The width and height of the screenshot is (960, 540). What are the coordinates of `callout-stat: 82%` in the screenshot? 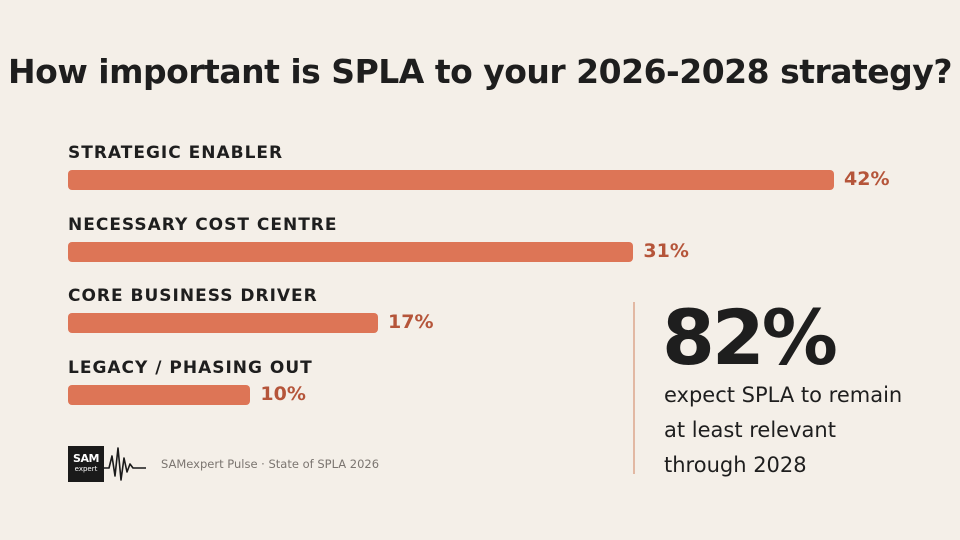 It's located at (750, 337).